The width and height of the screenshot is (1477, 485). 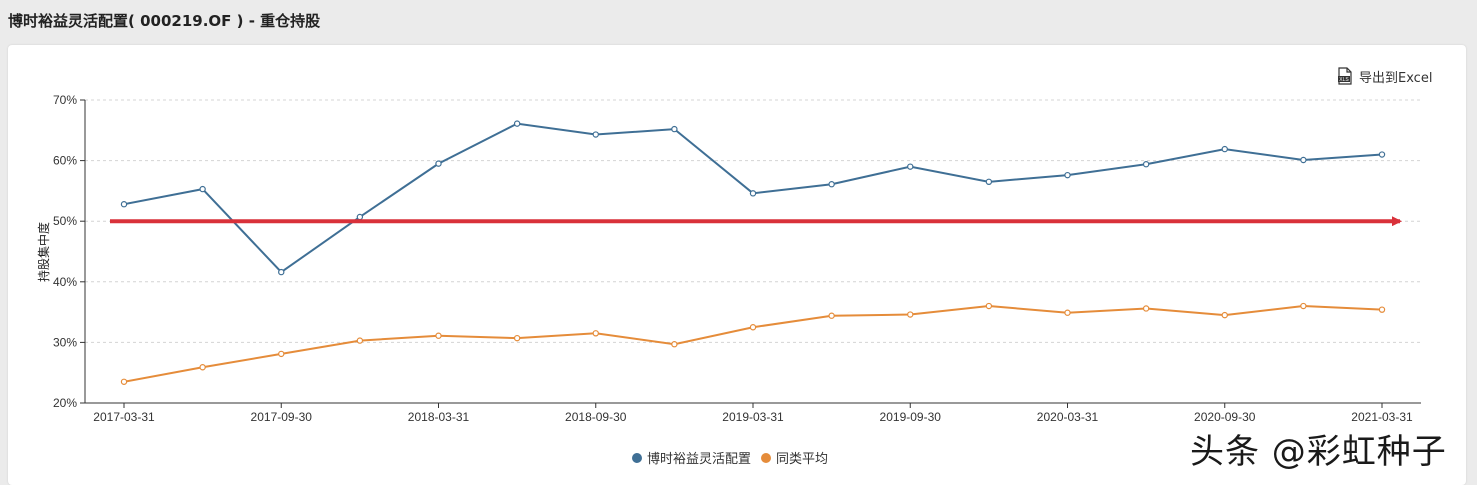 What do you see at coordinates (637, 457) in the screenshot?
I see `legend-marker-fund` at bounding box center [637, 457].